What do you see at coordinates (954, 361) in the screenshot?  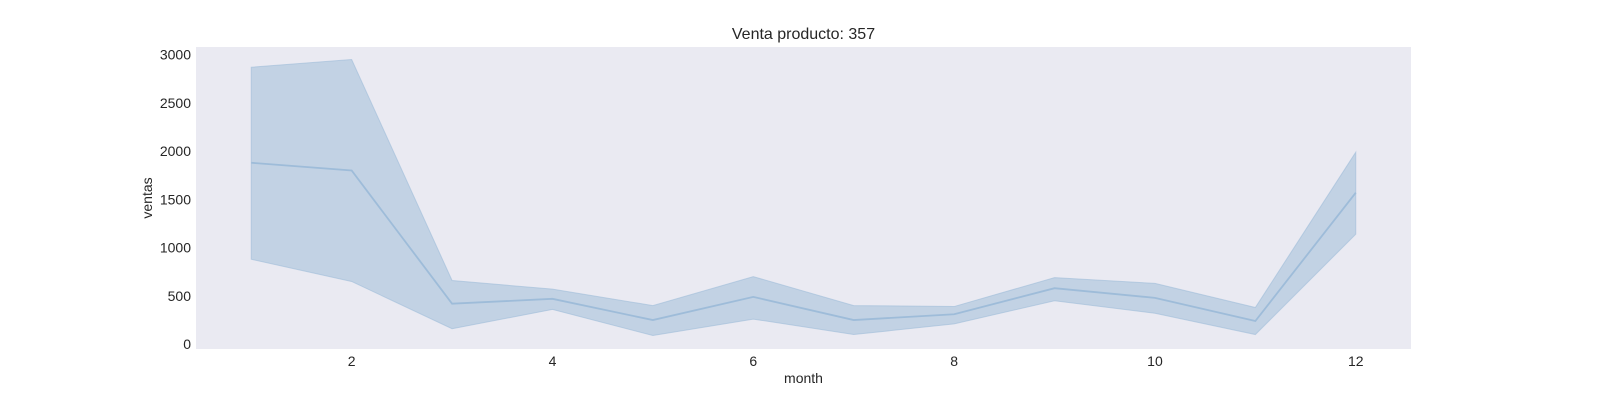 I see `x-tick-label: 8` at bounding box center [954, 361].